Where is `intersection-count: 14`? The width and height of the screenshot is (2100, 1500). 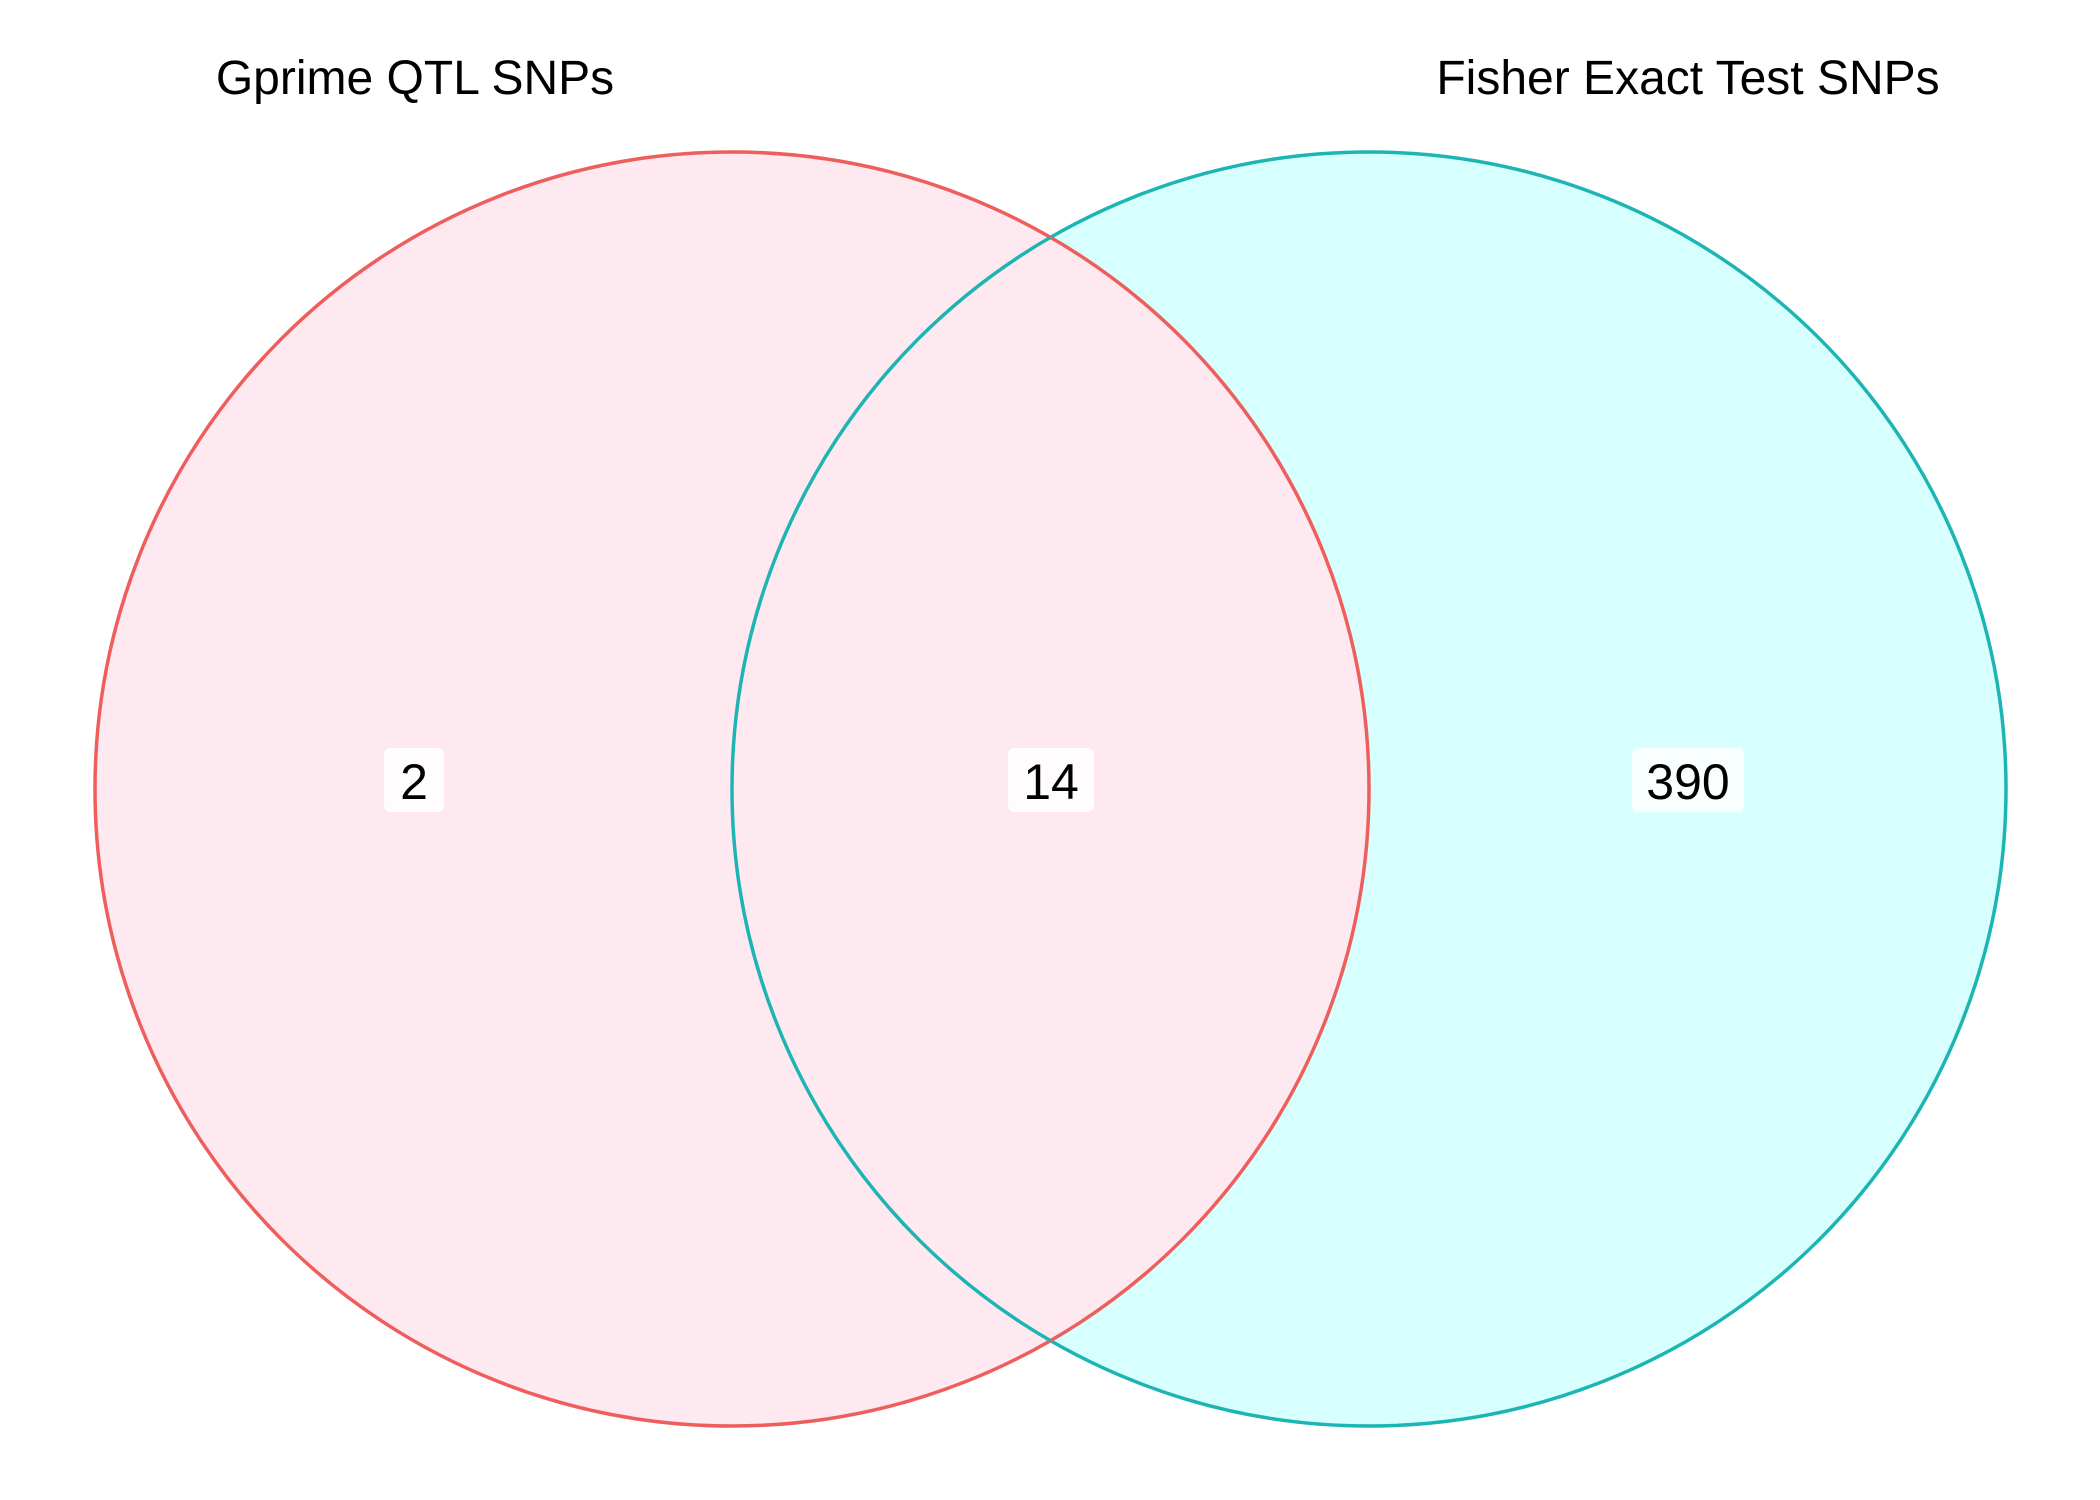
intersection-count: 14 is located at coordinates (1051, 782).